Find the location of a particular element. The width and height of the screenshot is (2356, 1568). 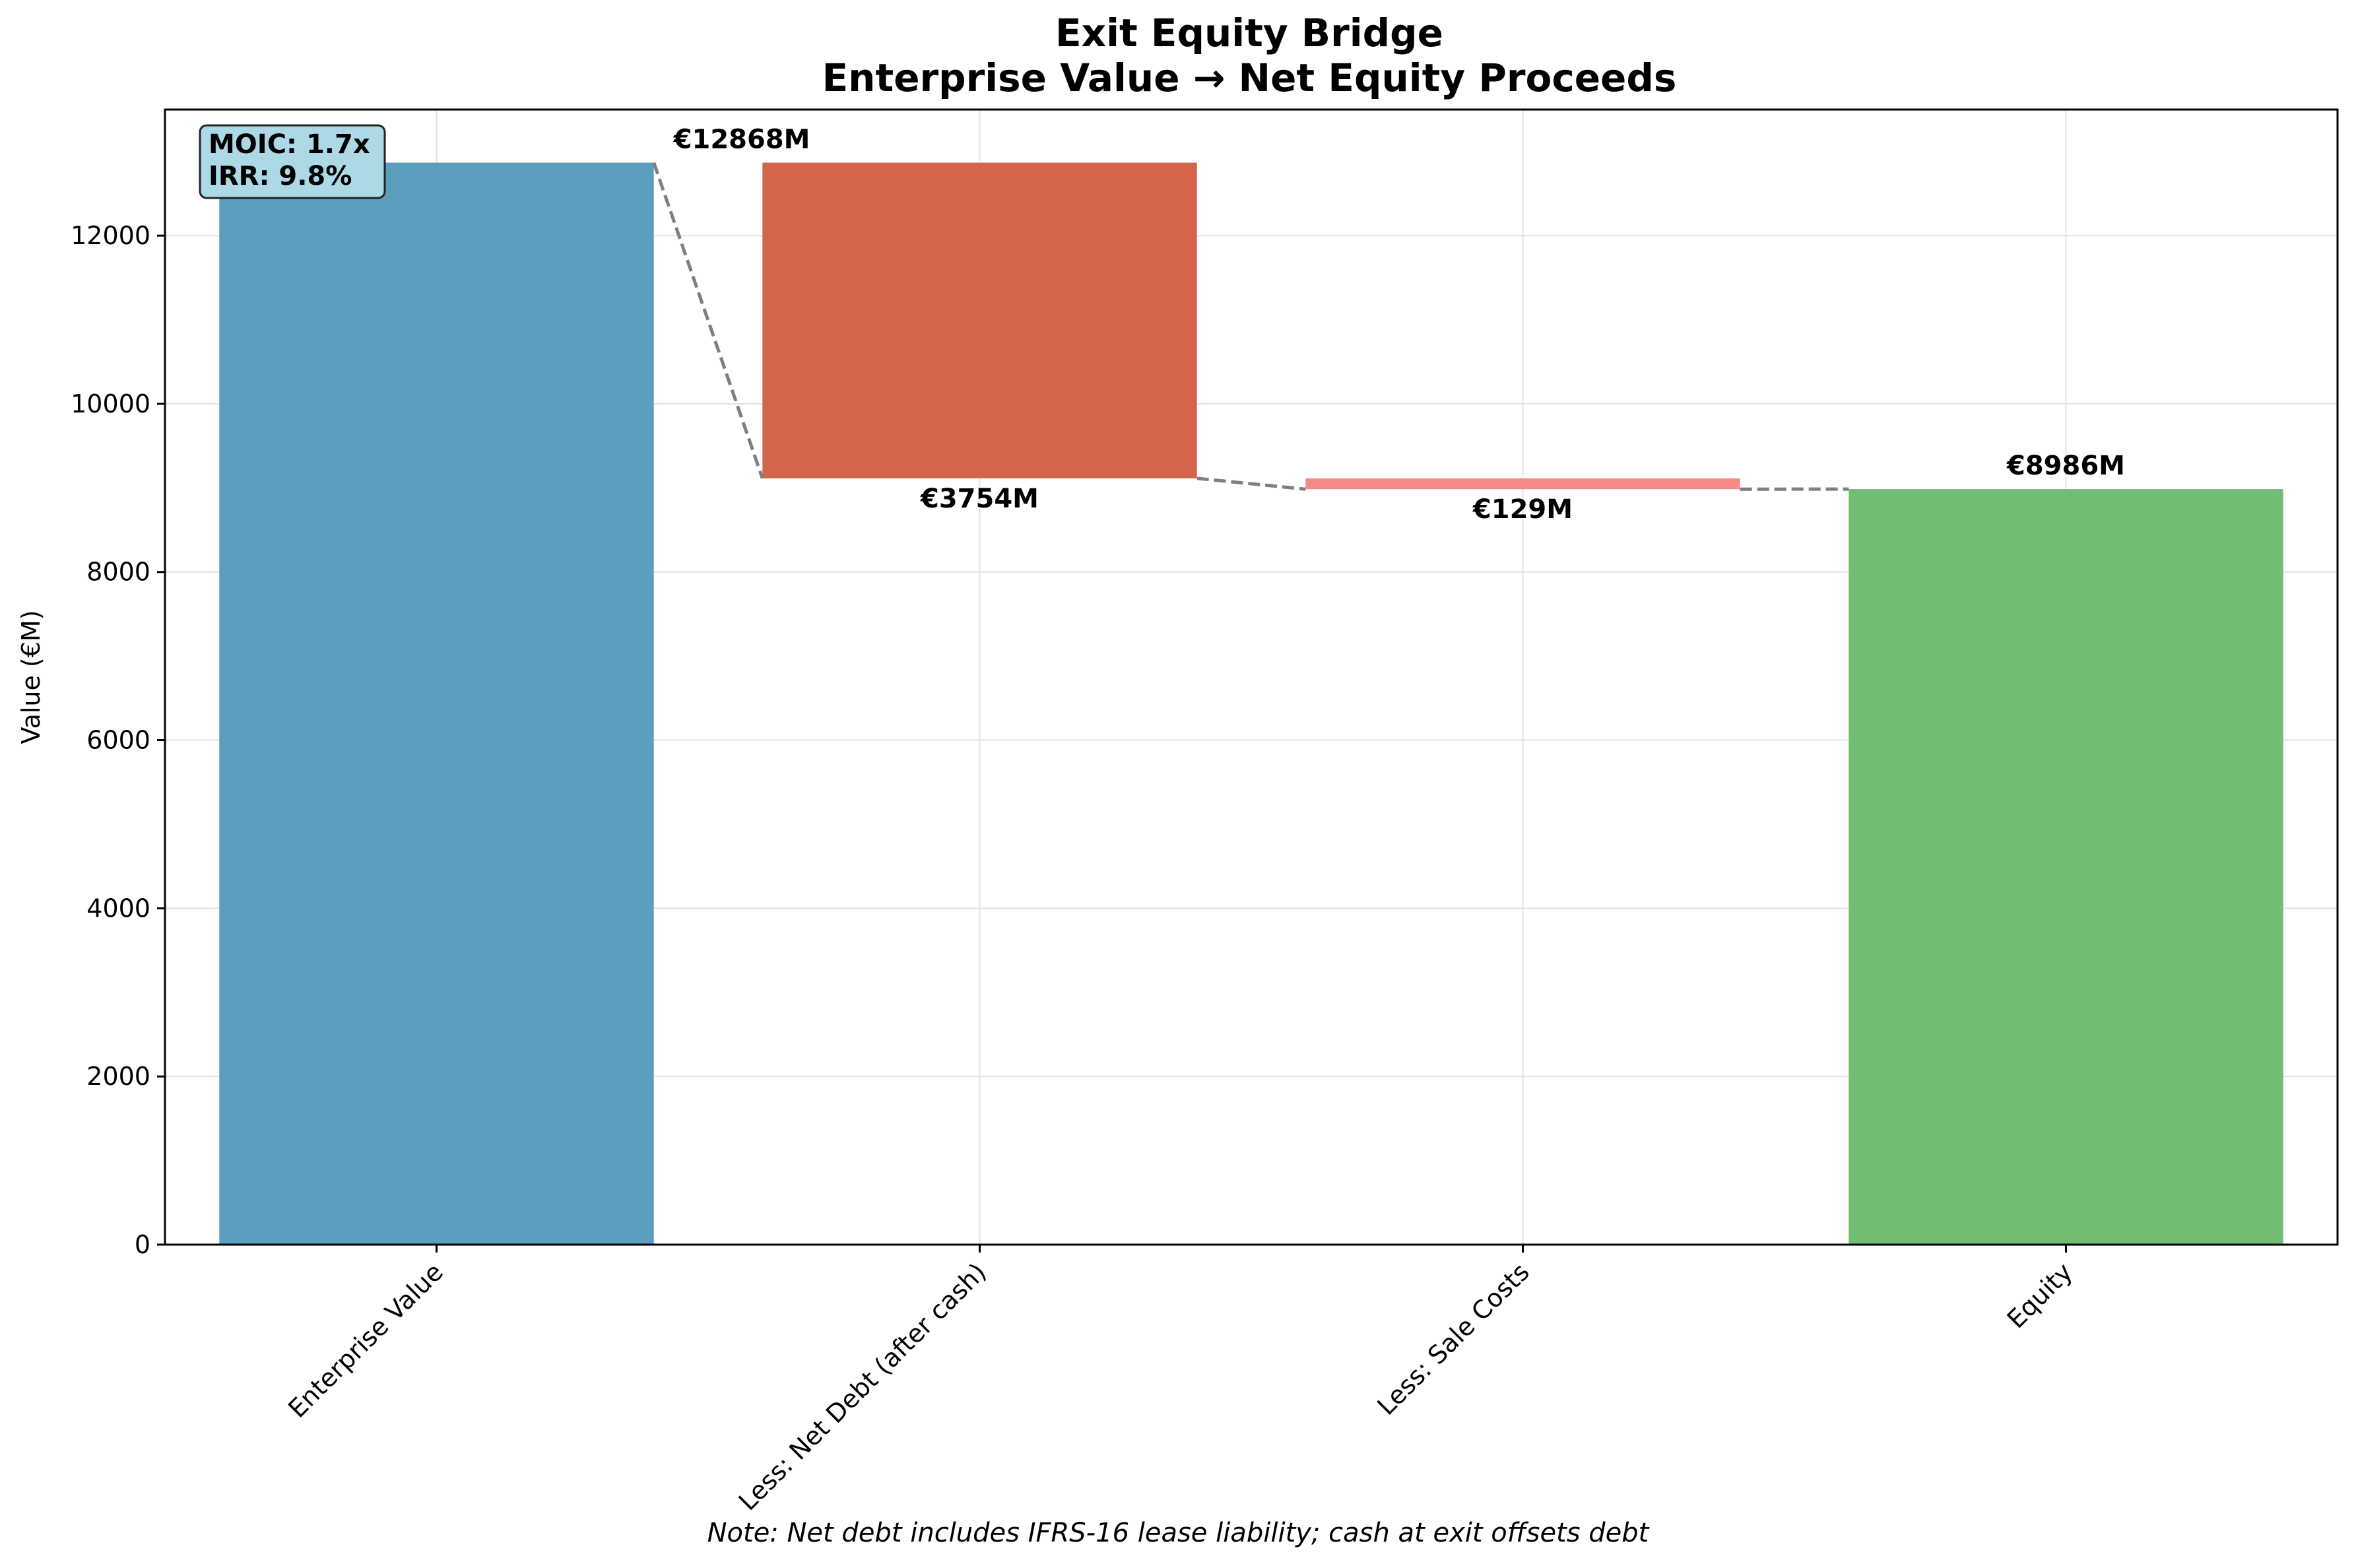

bar-value-label: €12868M is located at coordinates (741, 140).